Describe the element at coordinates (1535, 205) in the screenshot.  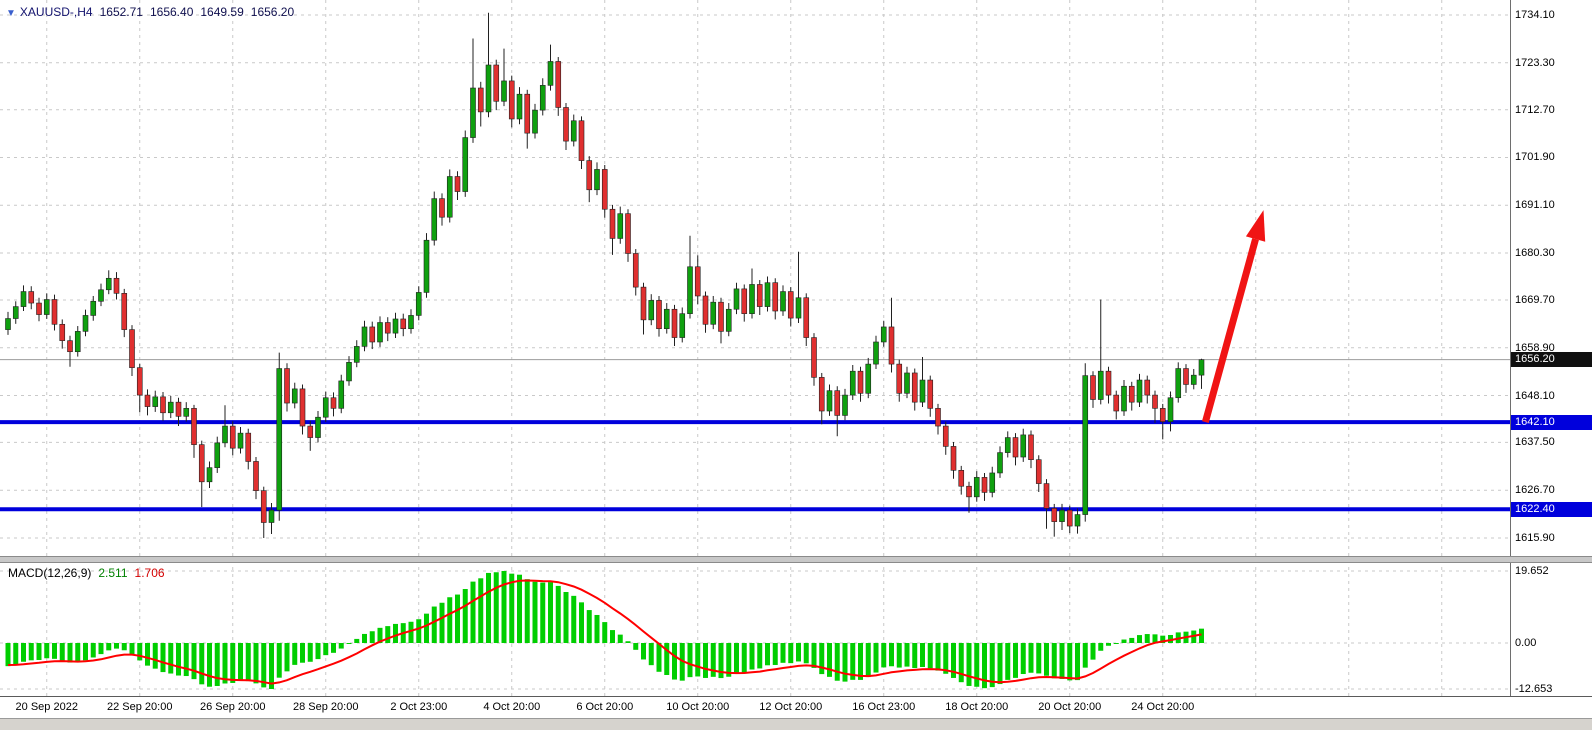
I see `price-tick-label: 1691.10` at that location.